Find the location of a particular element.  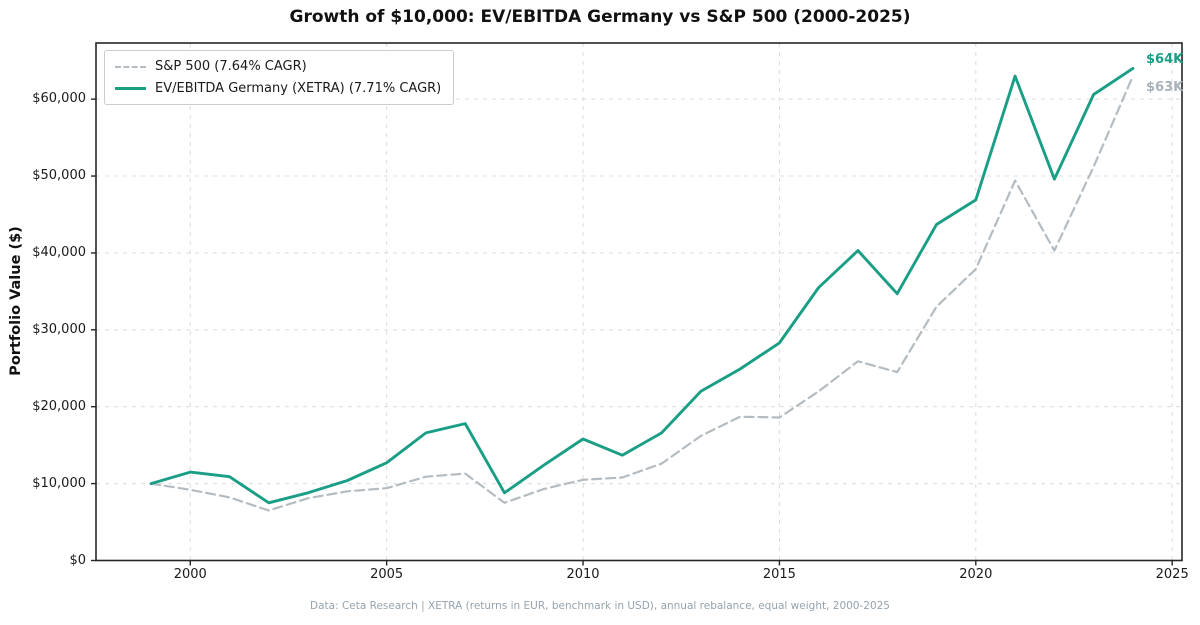

legend-label-germany: EV/EBITDA Germany (XETRA) (7.71% CAGR) is located at coordinates (298, 88).